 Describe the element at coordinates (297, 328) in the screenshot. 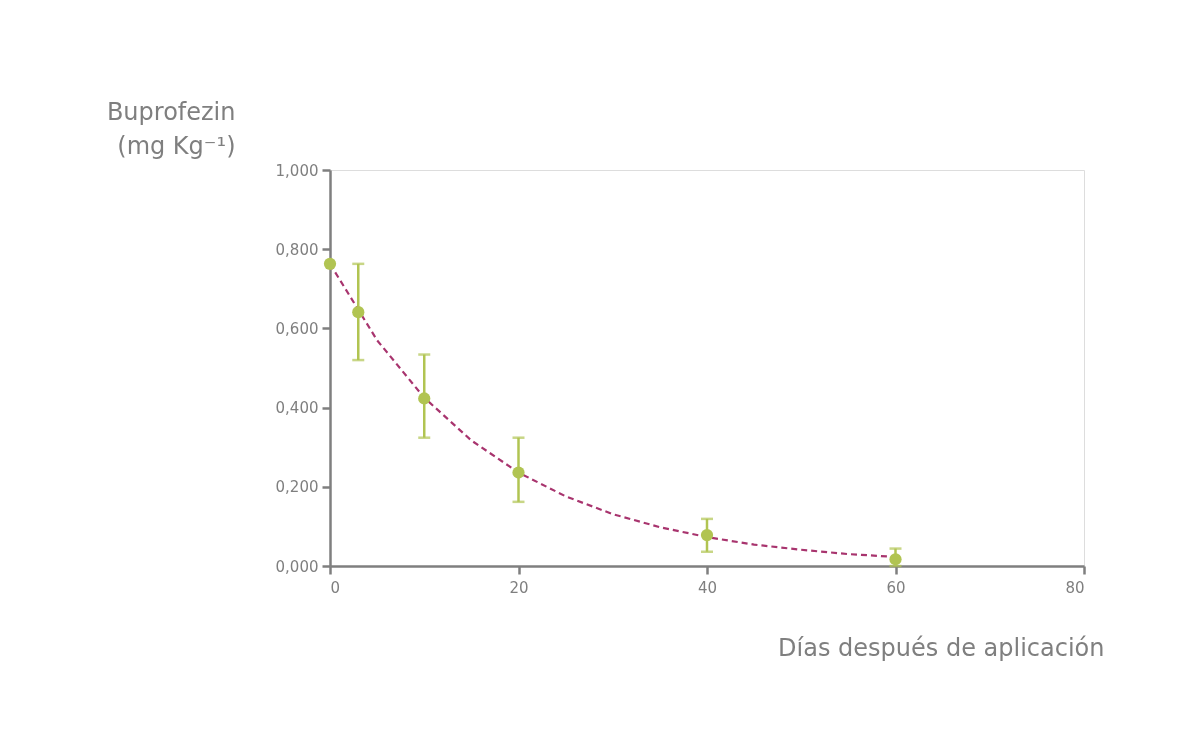

I see `y-tick-label: 0,600` at that location.